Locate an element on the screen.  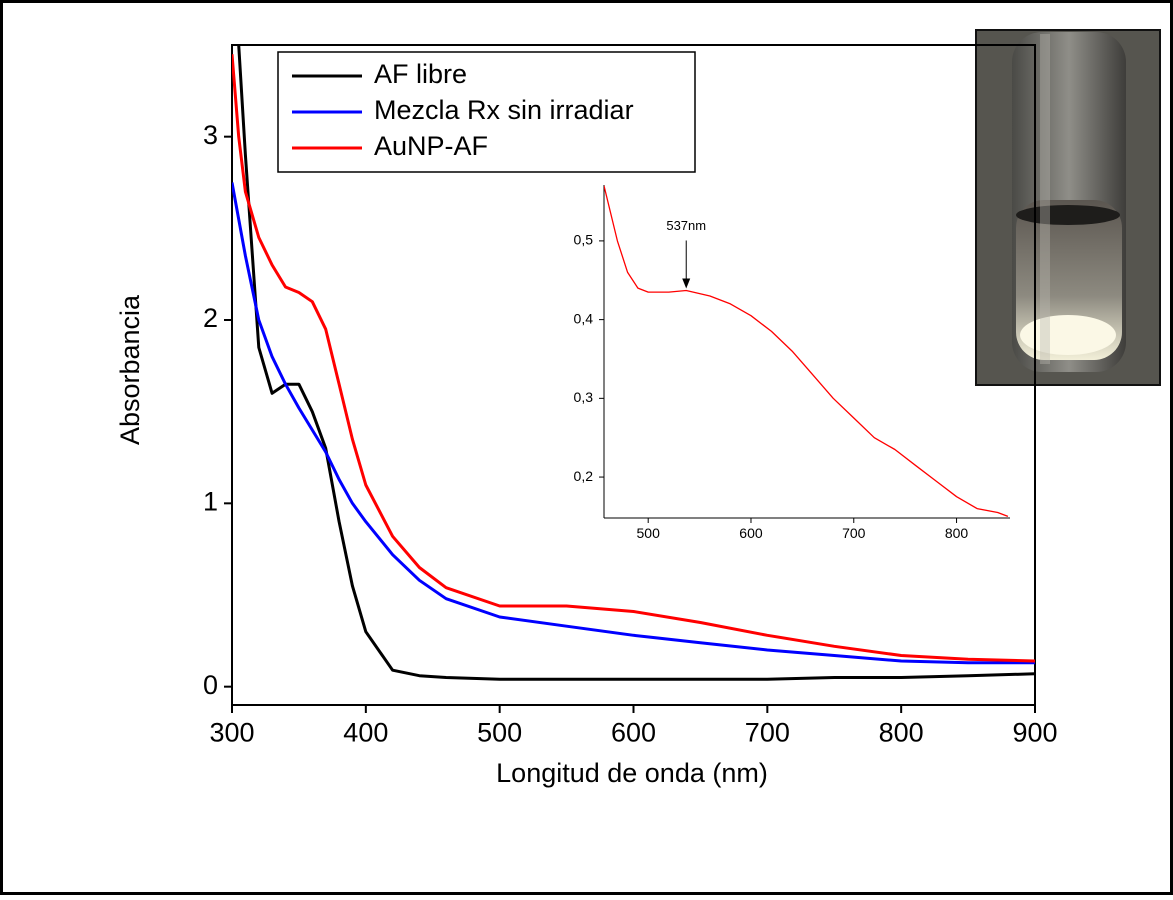
y-tick-label: 0,2 is located at coordinates (584, 476).